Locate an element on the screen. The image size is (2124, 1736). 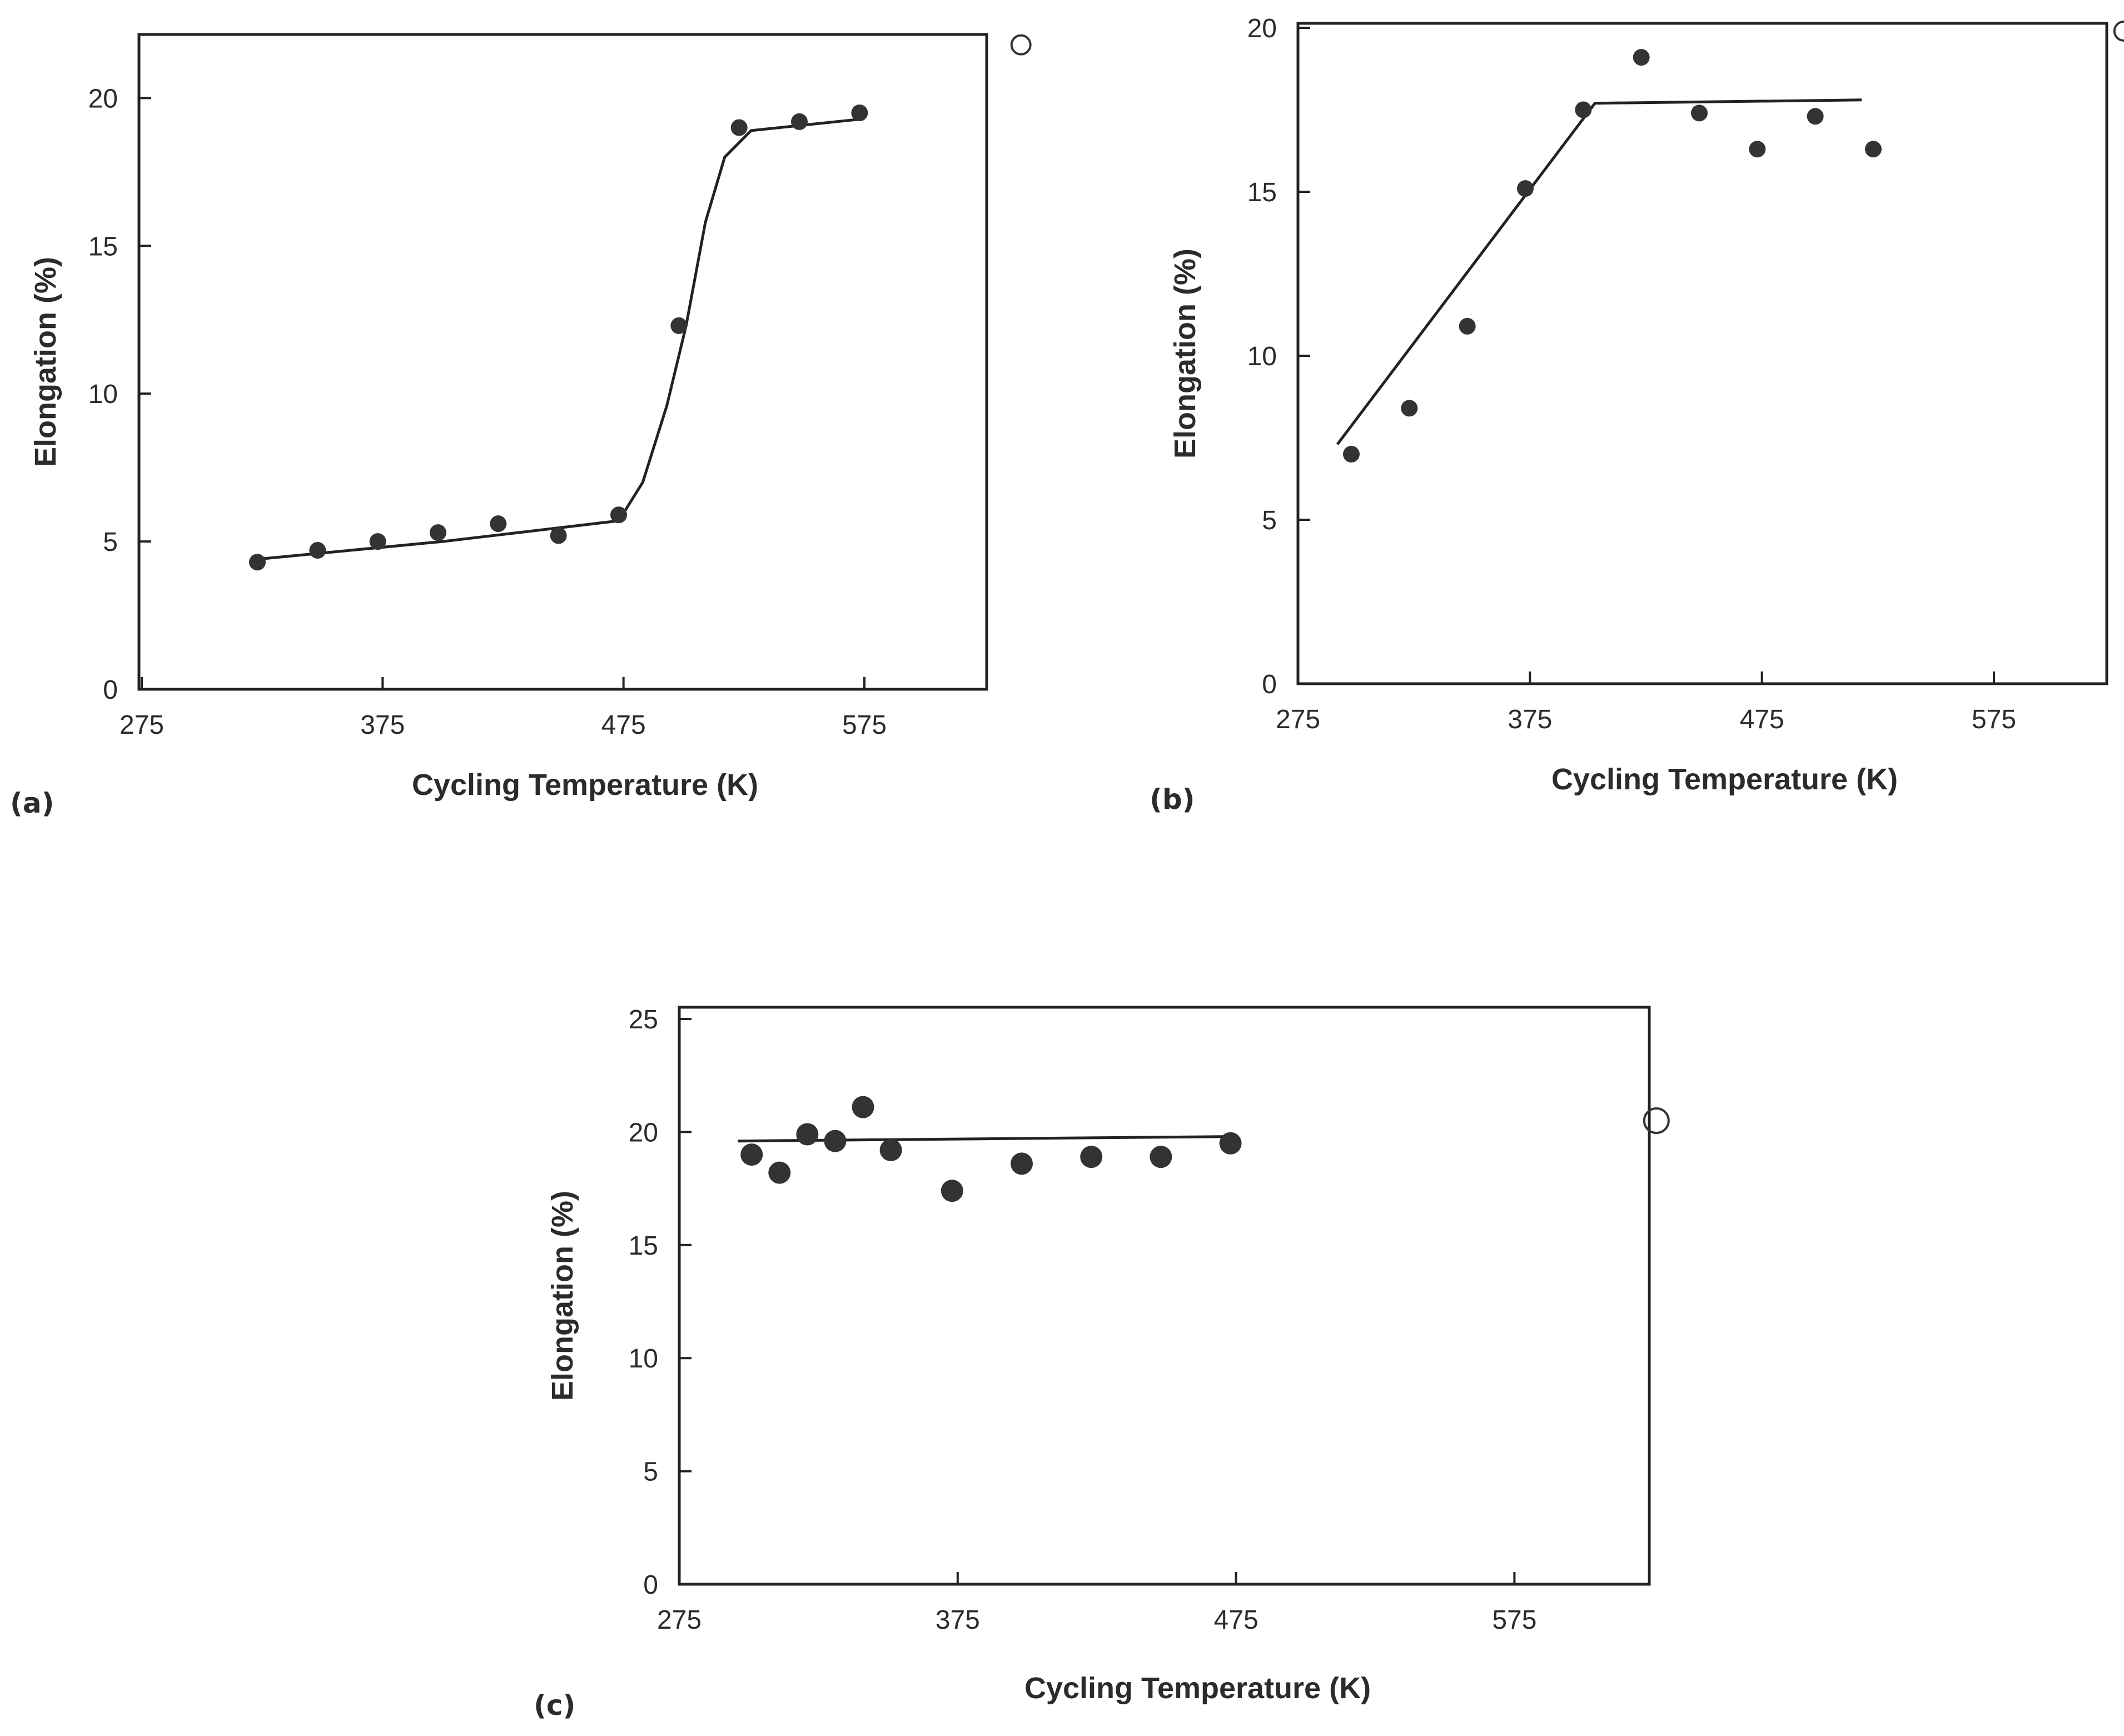
panel-label: (a) is located at coordinates (32, 803).